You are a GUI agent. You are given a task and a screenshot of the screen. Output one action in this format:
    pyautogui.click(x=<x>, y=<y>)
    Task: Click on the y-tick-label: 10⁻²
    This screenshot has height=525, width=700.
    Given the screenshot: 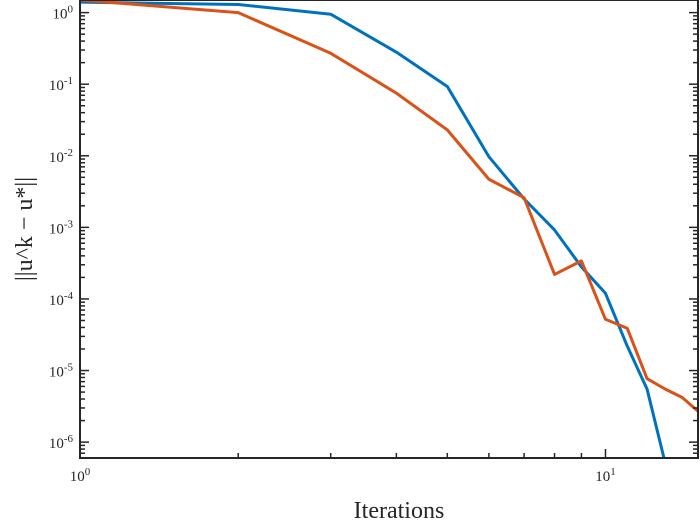 What is the action you would take?
    pyautogui.click(x=61, y=156)
    